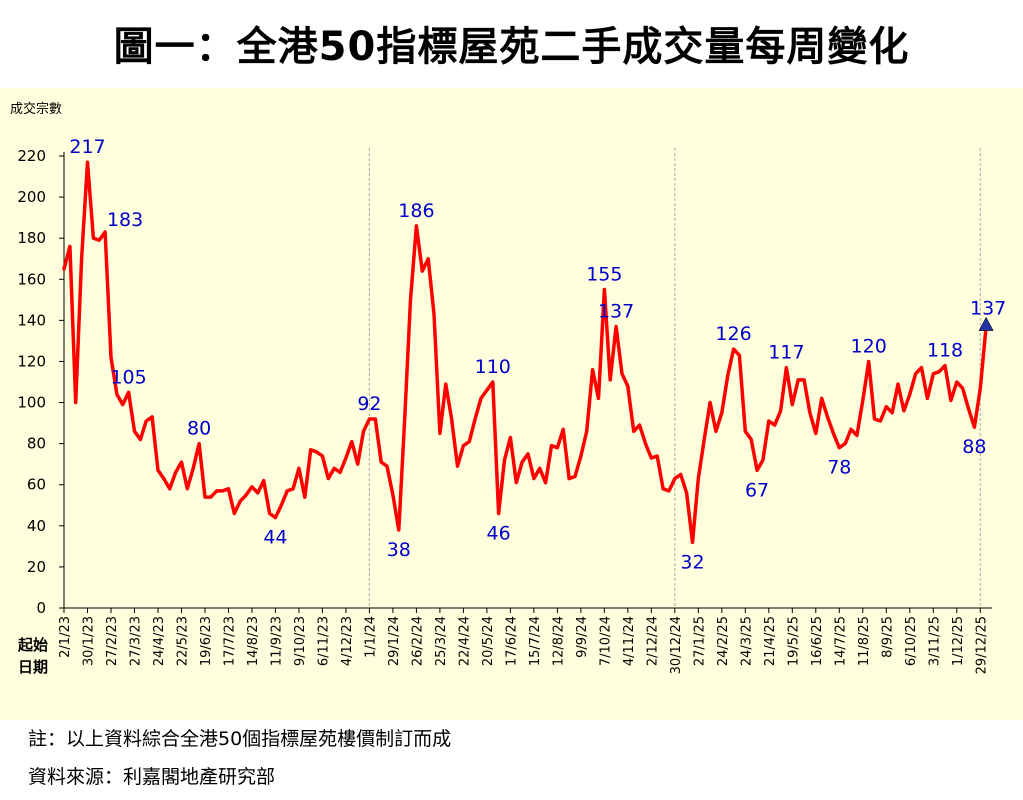 Image resolution: width=1023 pixels, height=800 pixels. Describe the element at coordinates (511, 47) in the screenshot. I see `chart-title: 圖一：全港50指標屋苑二手成交量每周變化` at that location.